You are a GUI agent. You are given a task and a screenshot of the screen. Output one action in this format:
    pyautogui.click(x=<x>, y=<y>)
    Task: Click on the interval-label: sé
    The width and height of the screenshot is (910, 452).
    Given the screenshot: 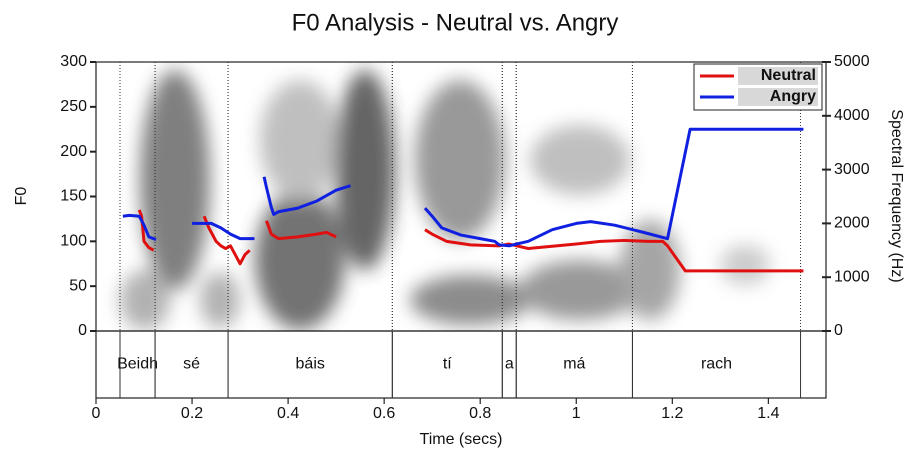 What is the action you would take?
    pyautogui.click(x=191, y=364)
    